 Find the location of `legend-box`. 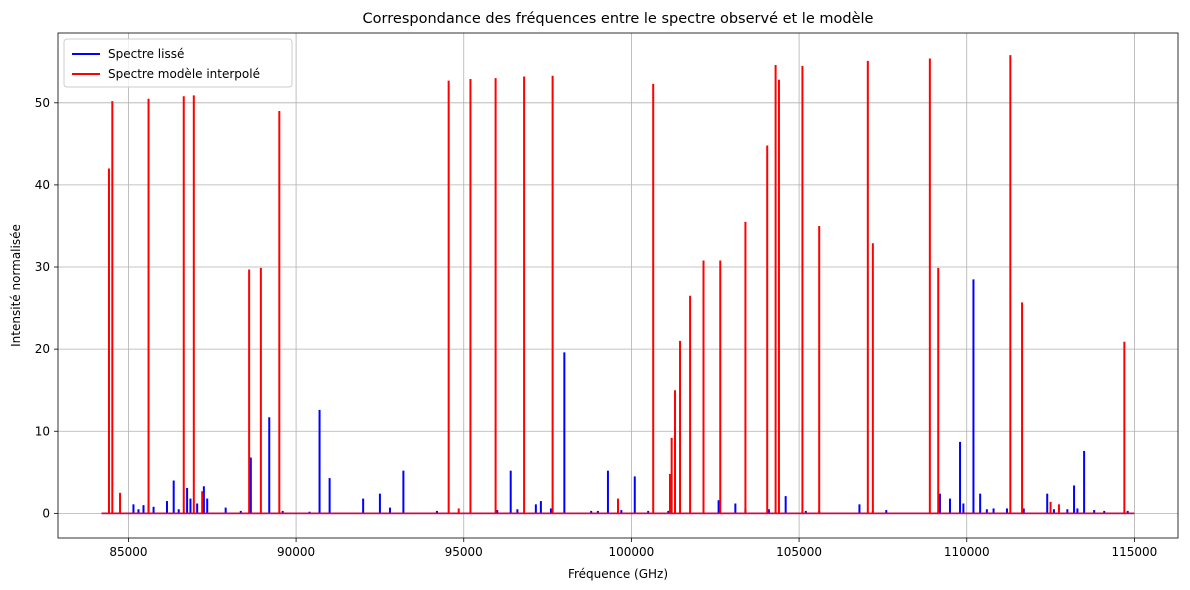

legend-box is located at coordinates (178, 63).